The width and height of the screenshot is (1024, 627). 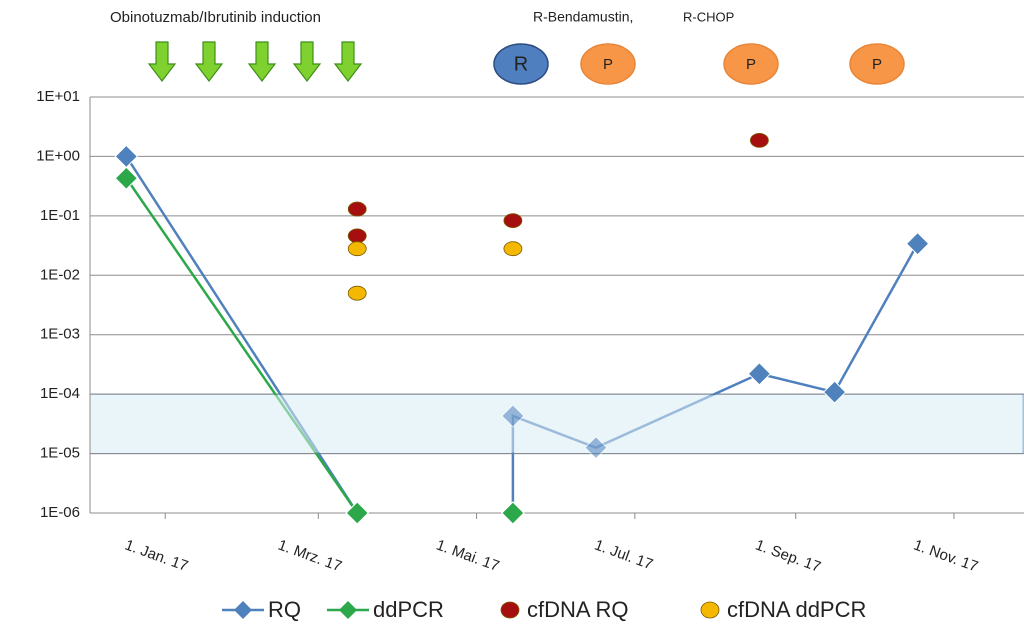 I want to click on therapy-label: R-Bendamustin,, so click(x=583, y=17).